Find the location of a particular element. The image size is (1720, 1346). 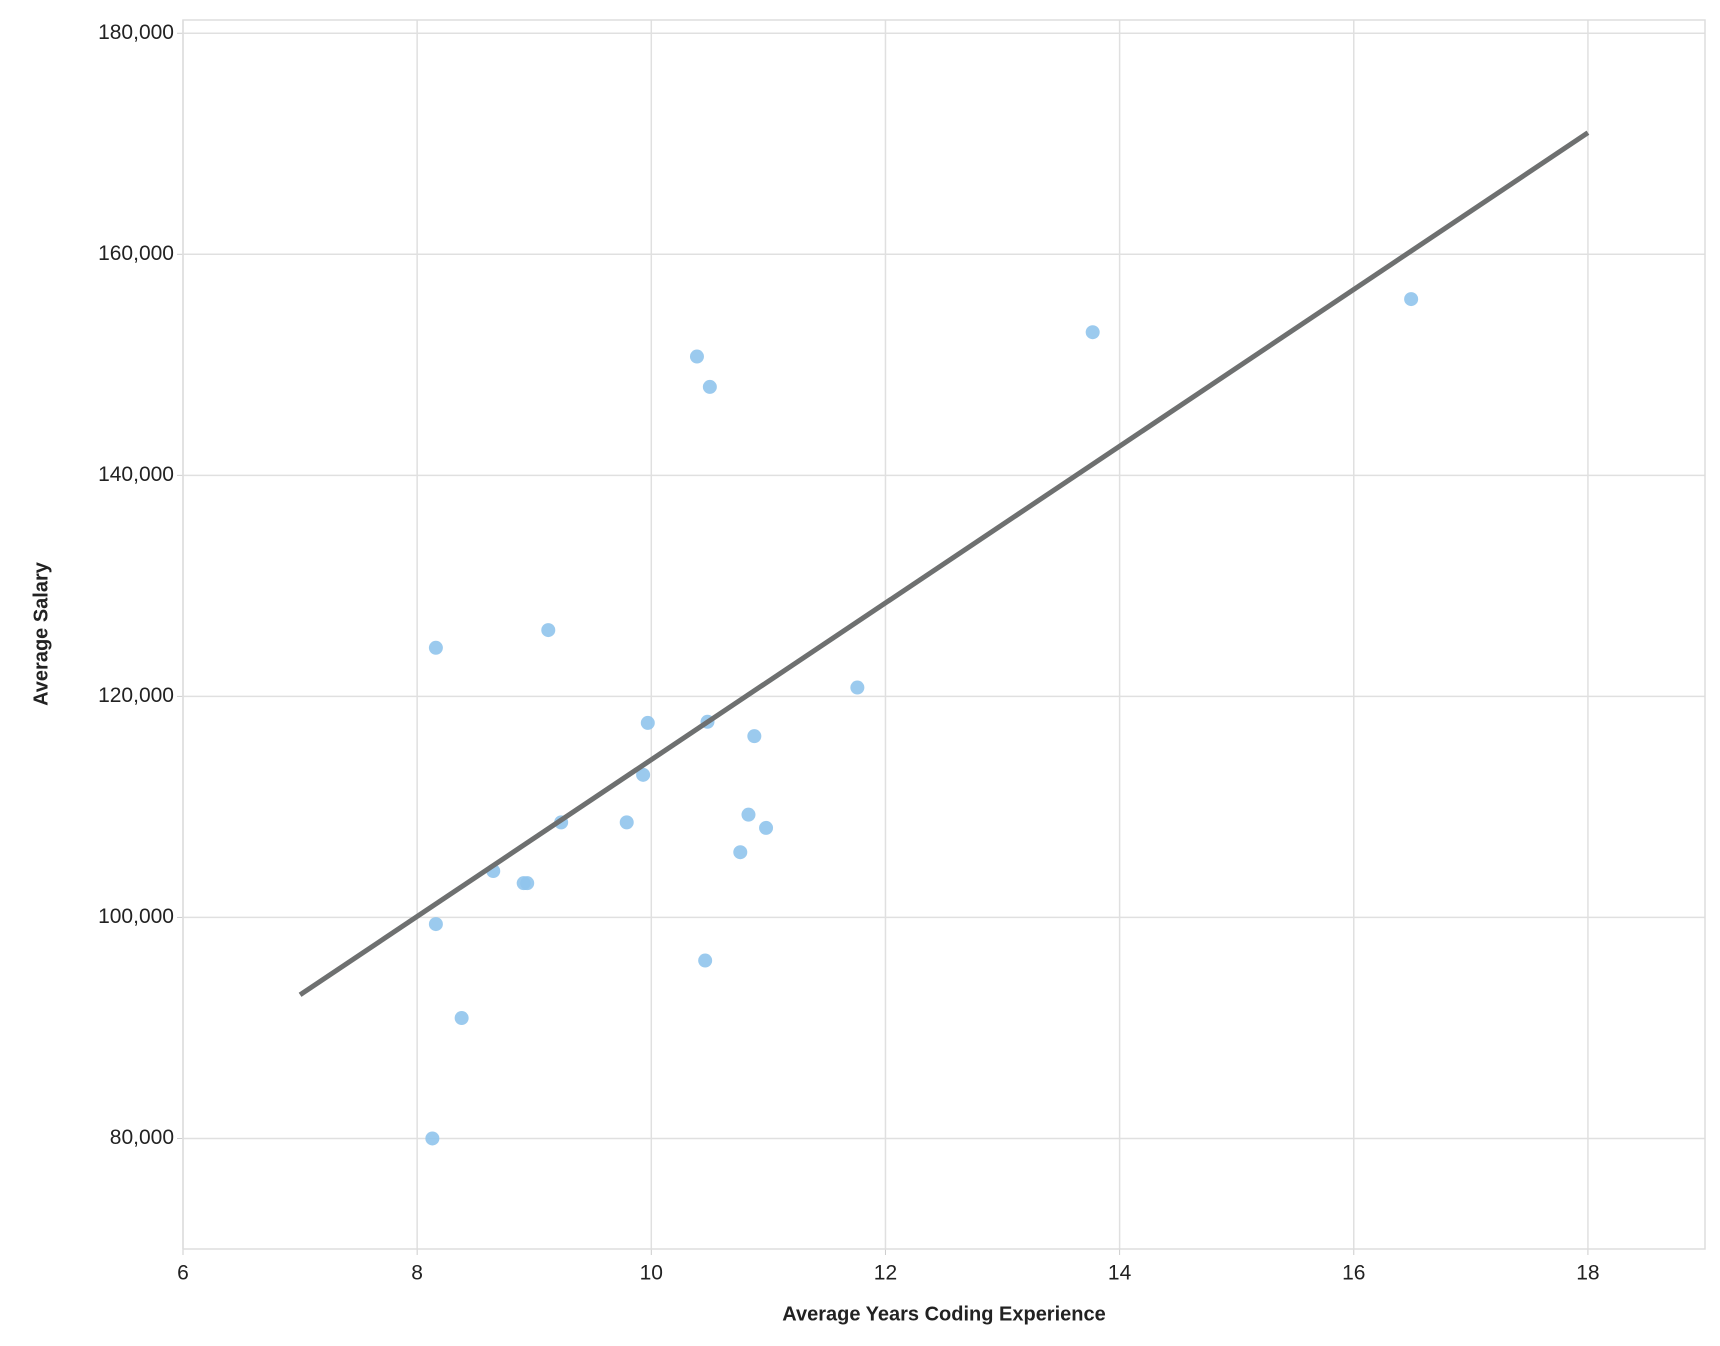

x-tick-label: 18 is located at coordinates (1587, 1273).